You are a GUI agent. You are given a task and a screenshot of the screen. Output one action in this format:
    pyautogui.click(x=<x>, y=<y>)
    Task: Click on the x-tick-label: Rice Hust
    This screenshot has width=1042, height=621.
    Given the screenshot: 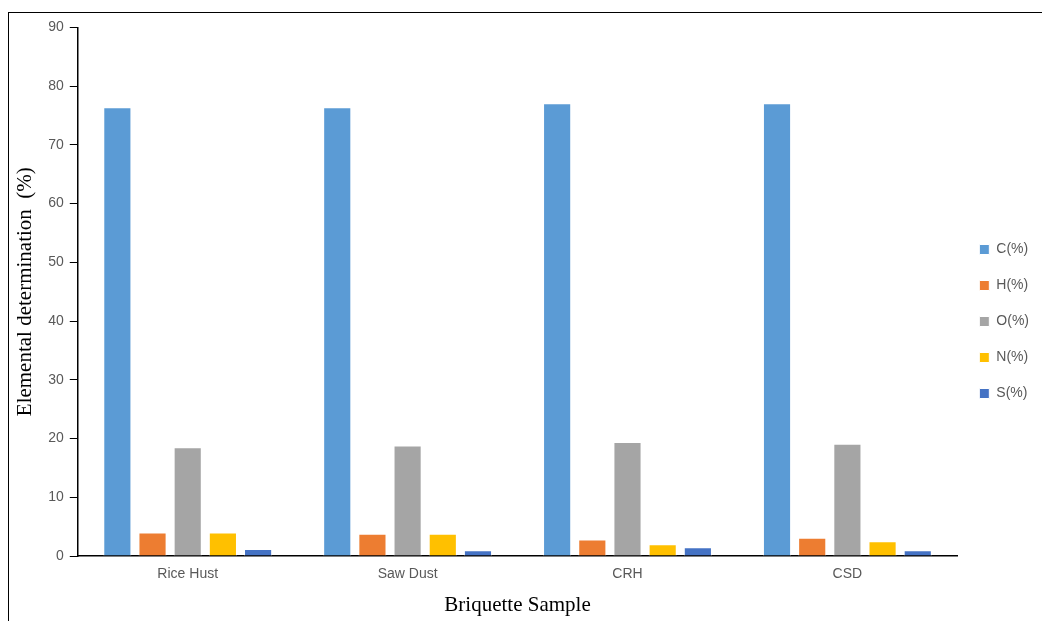 What is the action you would take?
    pyautogui.click(x=188, y=573)
    